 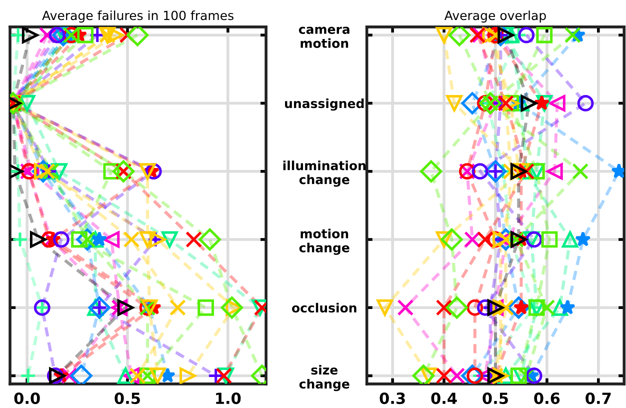 I want to click on x-tick-label: 0.3, so click(x=392, y=398).